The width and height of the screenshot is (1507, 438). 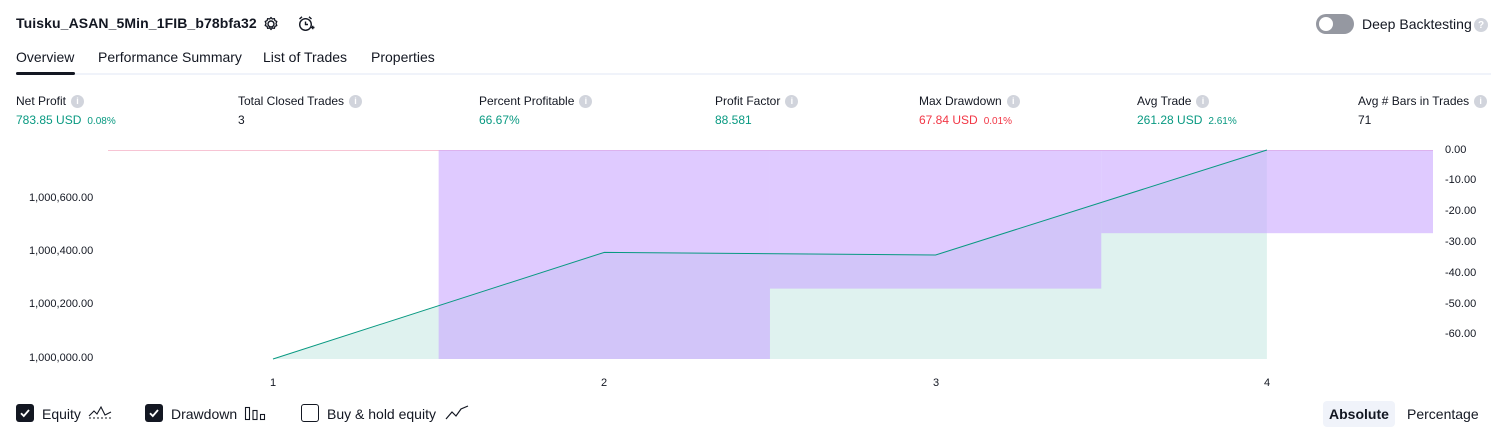 What do you see at coordinates (1164, 101) in the screenshot?
I see `metric-label-text: Avg Trade` at bounding box center [1164, 101].